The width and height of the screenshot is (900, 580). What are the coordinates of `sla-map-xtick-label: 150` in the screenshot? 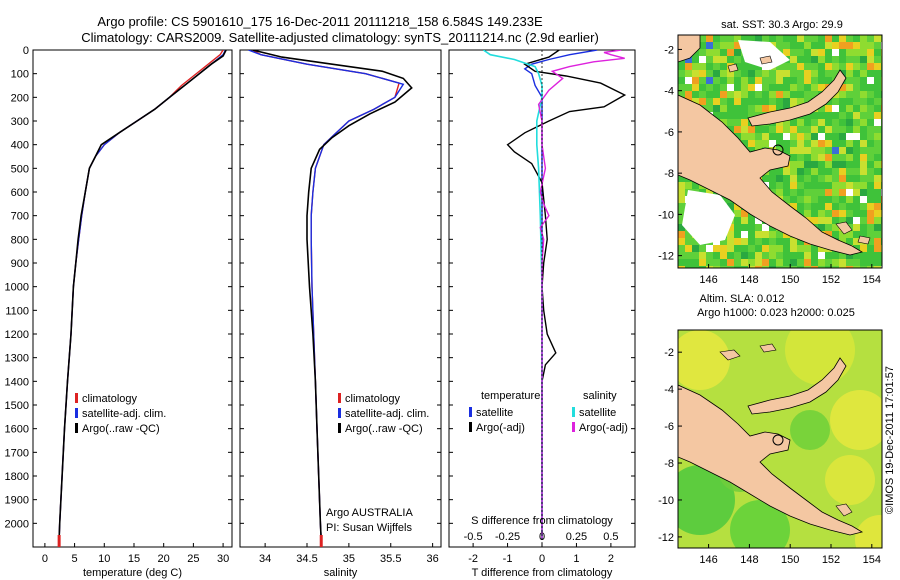 It's located at (790, 560).